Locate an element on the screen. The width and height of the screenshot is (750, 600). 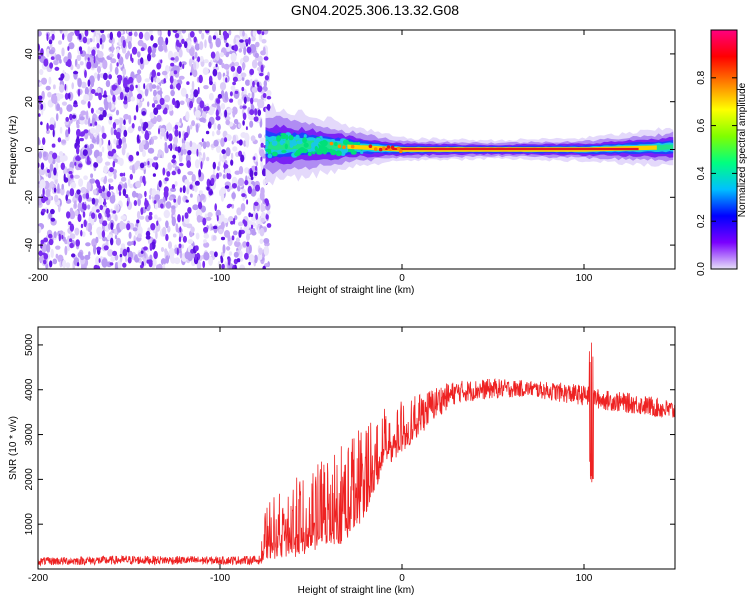
y-tick-label: 40 is located at coordinates (29, 54).